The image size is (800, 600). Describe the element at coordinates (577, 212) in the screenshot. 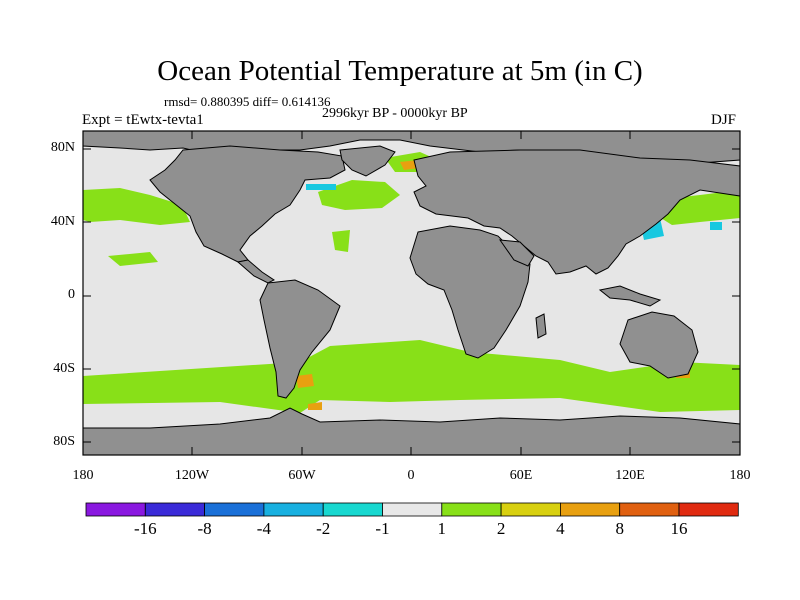

I see `eurasia` at that location.